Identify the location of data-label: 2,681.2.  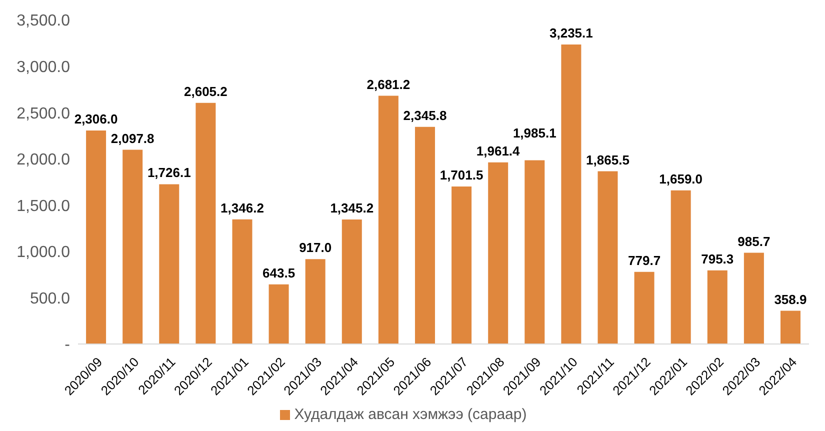
(388, 84).